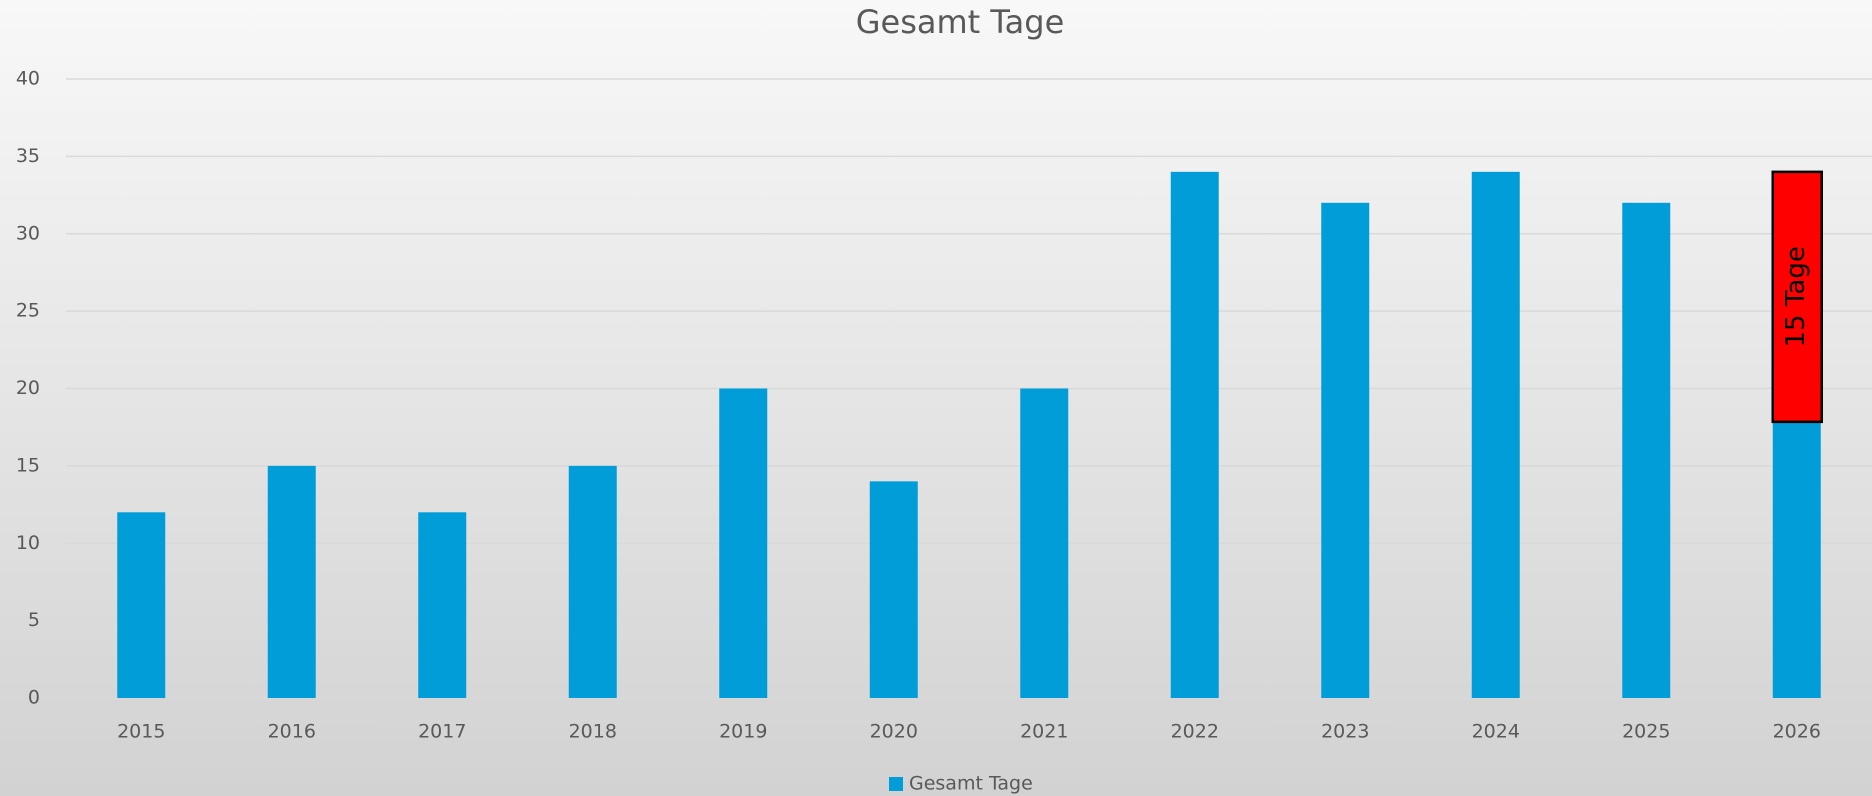  I want to click on y-tick-label: 0, so click(34, 698).